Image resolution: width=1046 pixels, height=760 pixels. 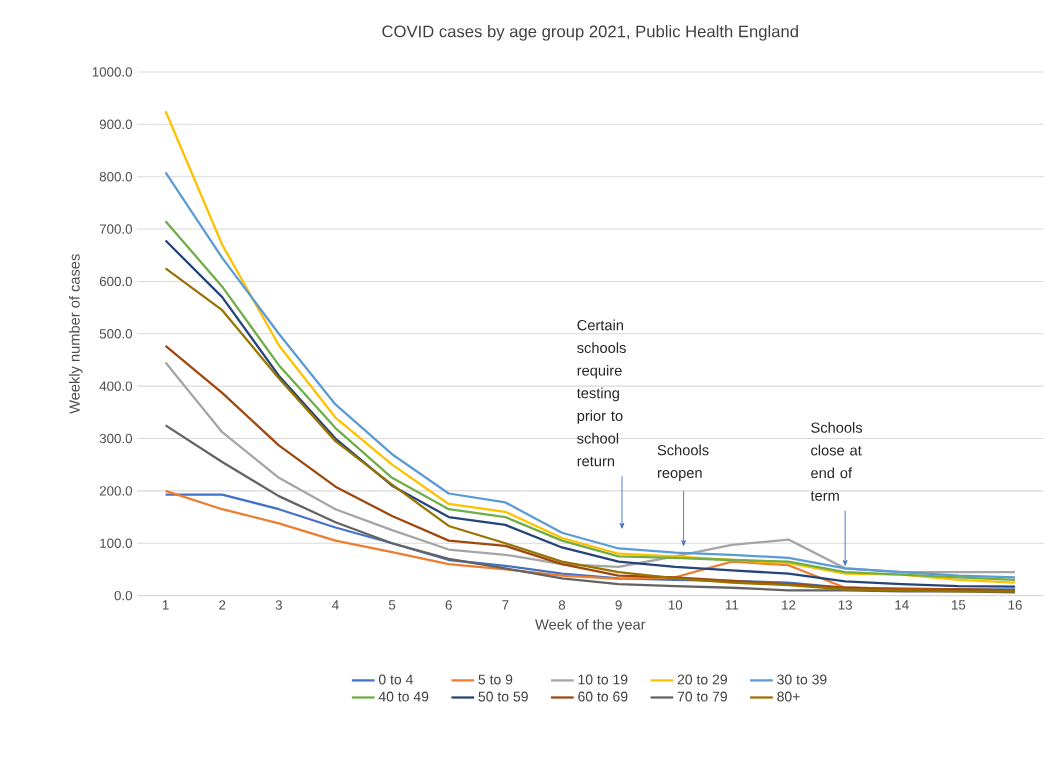 What do you see at coordinates (562, 605) in the screenshot?
I see `x-tick-label: 8` at bounding box center [562, 605].